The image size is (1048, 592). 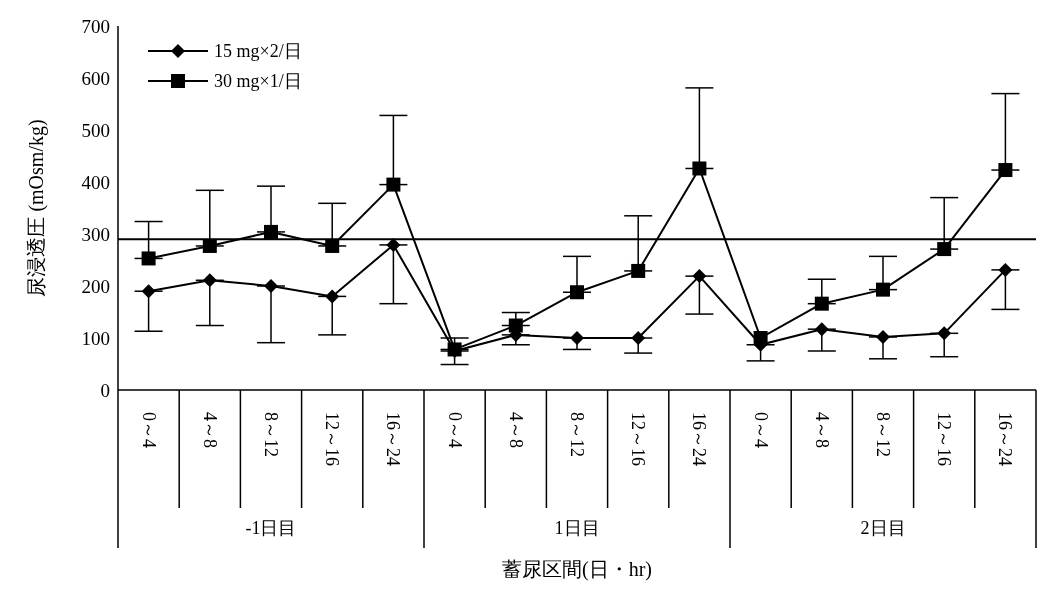 I want to click on y-tick-label: 100, so click(x=95, y=338).